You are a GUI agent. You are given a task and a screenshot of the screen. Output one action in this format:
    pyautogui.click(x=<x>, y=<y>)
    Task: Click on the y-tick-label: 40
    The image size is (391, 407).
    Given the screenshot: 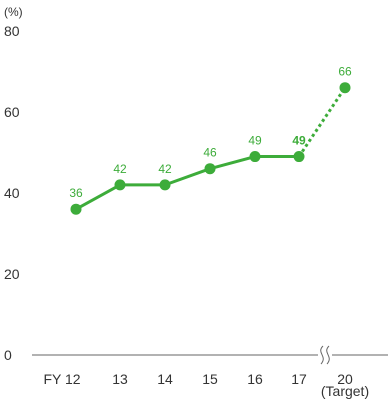 What is the action you would take?
    pyautogui.click(x=12, y=193)
    